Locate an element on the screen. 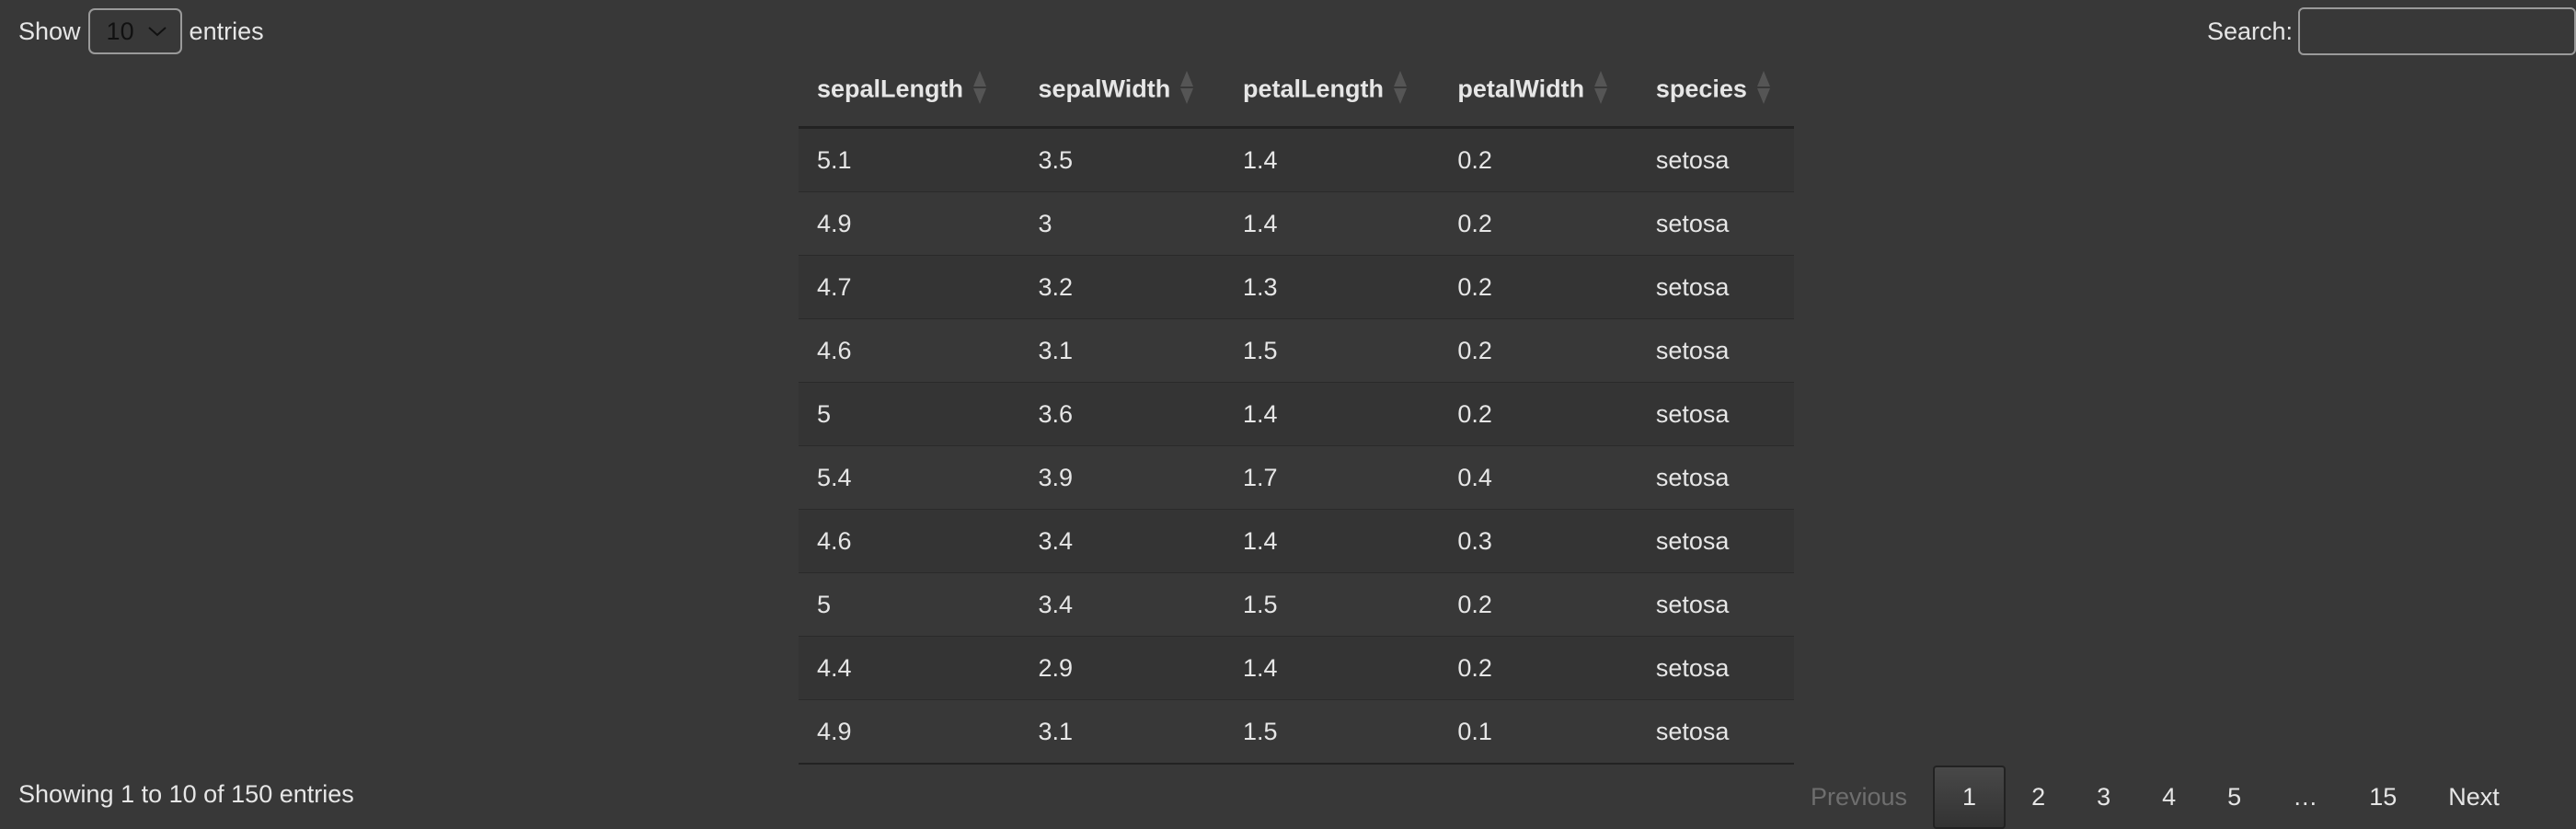 This screenshot has width=2576, height=829. table-info: Showing 1 to 10 of 150 entries is located at coordinates (186, 794).